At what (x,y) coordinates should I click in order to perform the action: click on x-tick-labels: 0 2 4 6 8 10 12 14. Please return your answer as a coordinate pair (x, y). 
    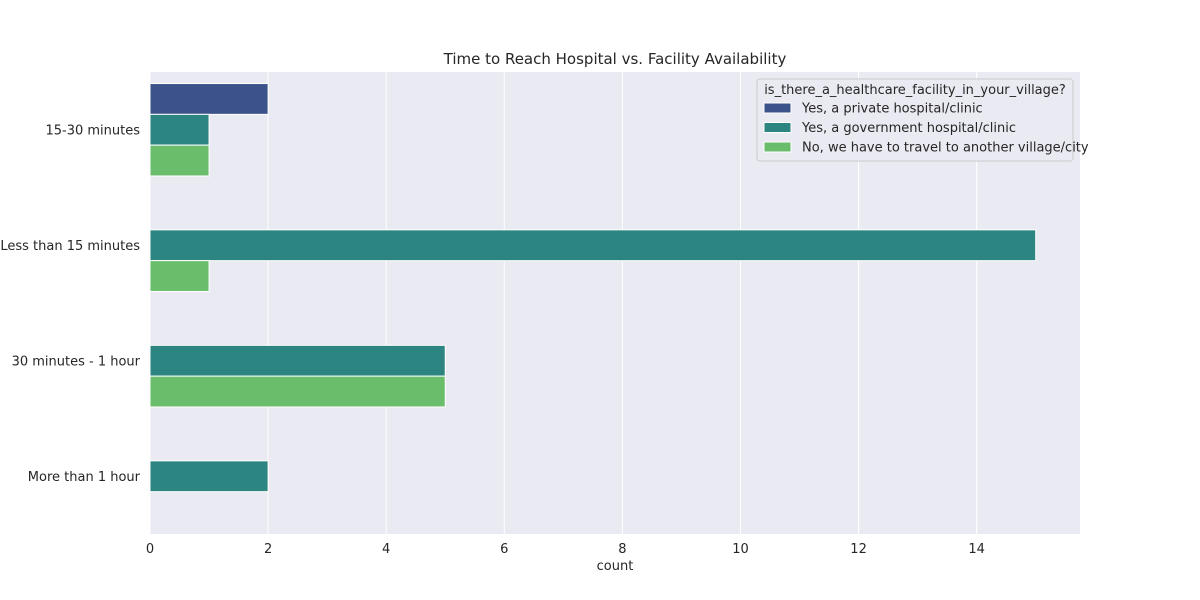
    Looking at the image, I should click on (565, 549).